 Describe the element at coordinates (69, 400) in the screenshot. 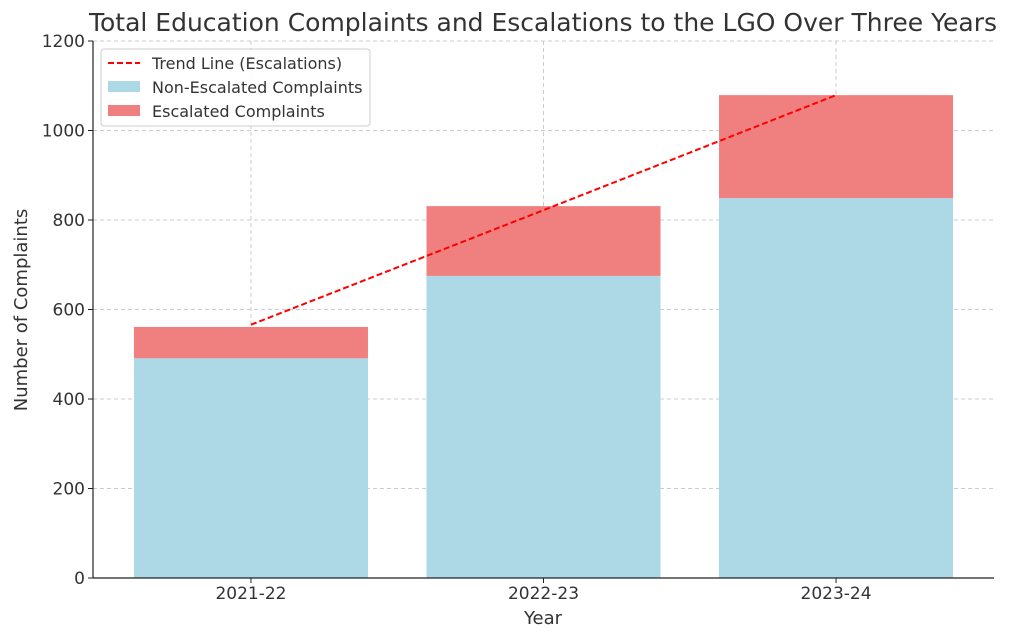

I see `y-tick-label: 400` at that location.